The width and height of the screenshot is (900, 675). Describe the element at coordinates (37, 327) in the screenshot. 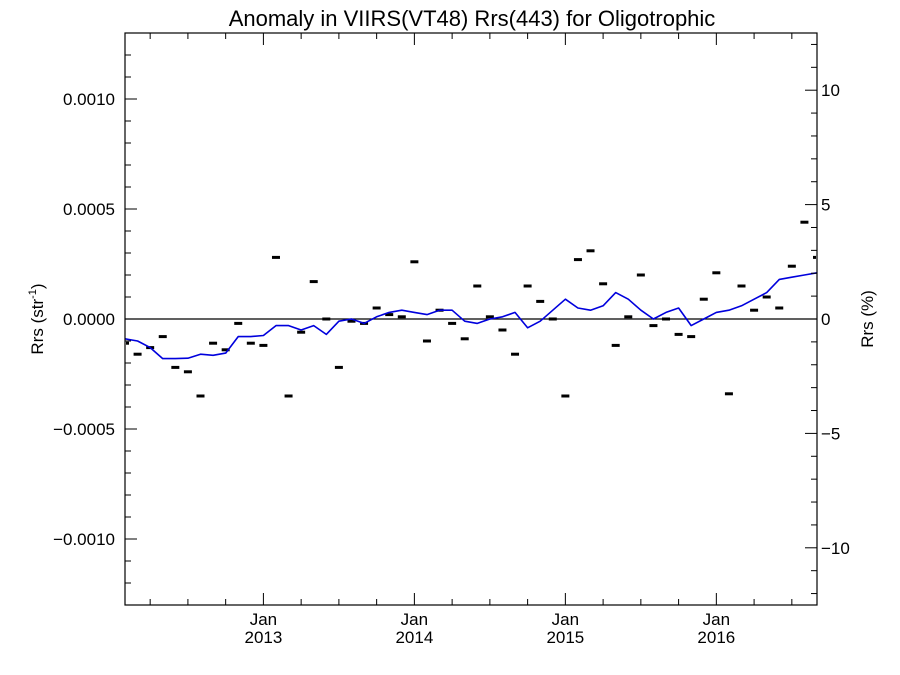

I see `y-axis-label-left-text: Rrs (str` at that location.